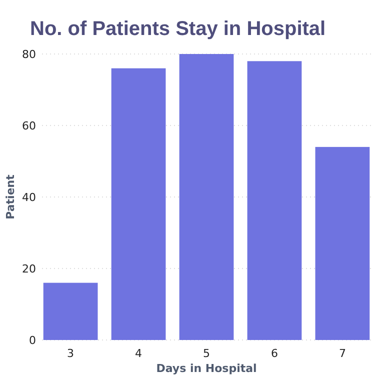 The image size is (377, 380). Describe the element at coordinates (32, 340) in the screenshot. I see `y-tick-label: 0` at that location.